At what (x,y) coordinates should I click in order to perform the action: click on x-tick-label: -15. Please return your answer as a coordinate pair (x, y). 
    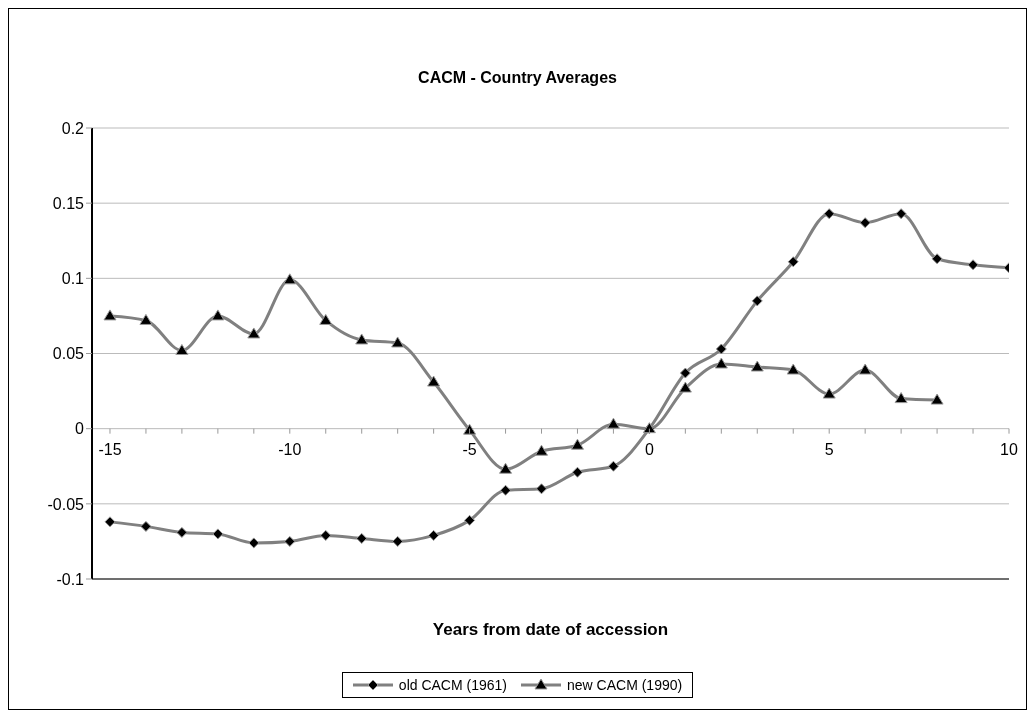
    Looking at the image, I should click on (110, 449).